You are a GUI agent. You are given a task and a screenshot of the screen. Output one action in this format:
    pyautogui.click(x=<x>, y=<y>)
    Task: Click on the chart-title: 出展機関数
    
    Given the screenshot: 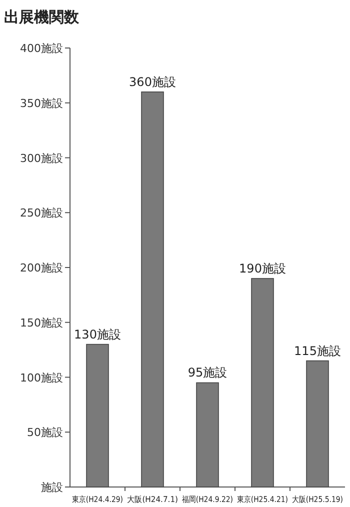 What is the action you would take?
    pyautogui.click(x=42, y=17)
    